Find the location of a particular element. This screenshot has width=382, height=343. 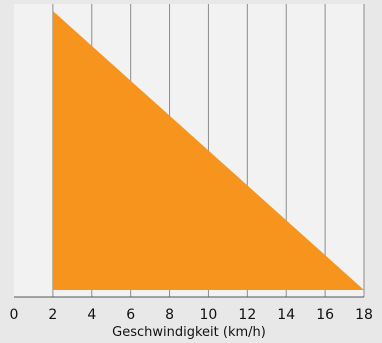

x-axis: 0 2 4 6 8 10 12 14 16 18 is located at coordinates (191, 315).